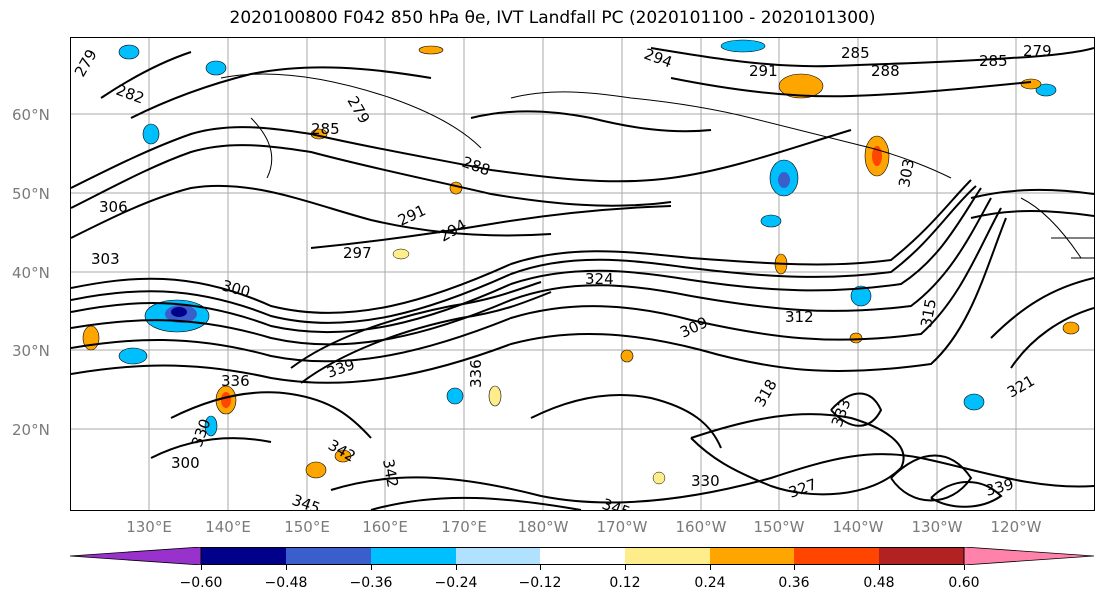 Image resolution: width=1105 pixels, height=603 pixels. What do you see at coordinates (113, 207) in the screenshot?
I see `contour-label: 306` at bounding box center [113, 207].